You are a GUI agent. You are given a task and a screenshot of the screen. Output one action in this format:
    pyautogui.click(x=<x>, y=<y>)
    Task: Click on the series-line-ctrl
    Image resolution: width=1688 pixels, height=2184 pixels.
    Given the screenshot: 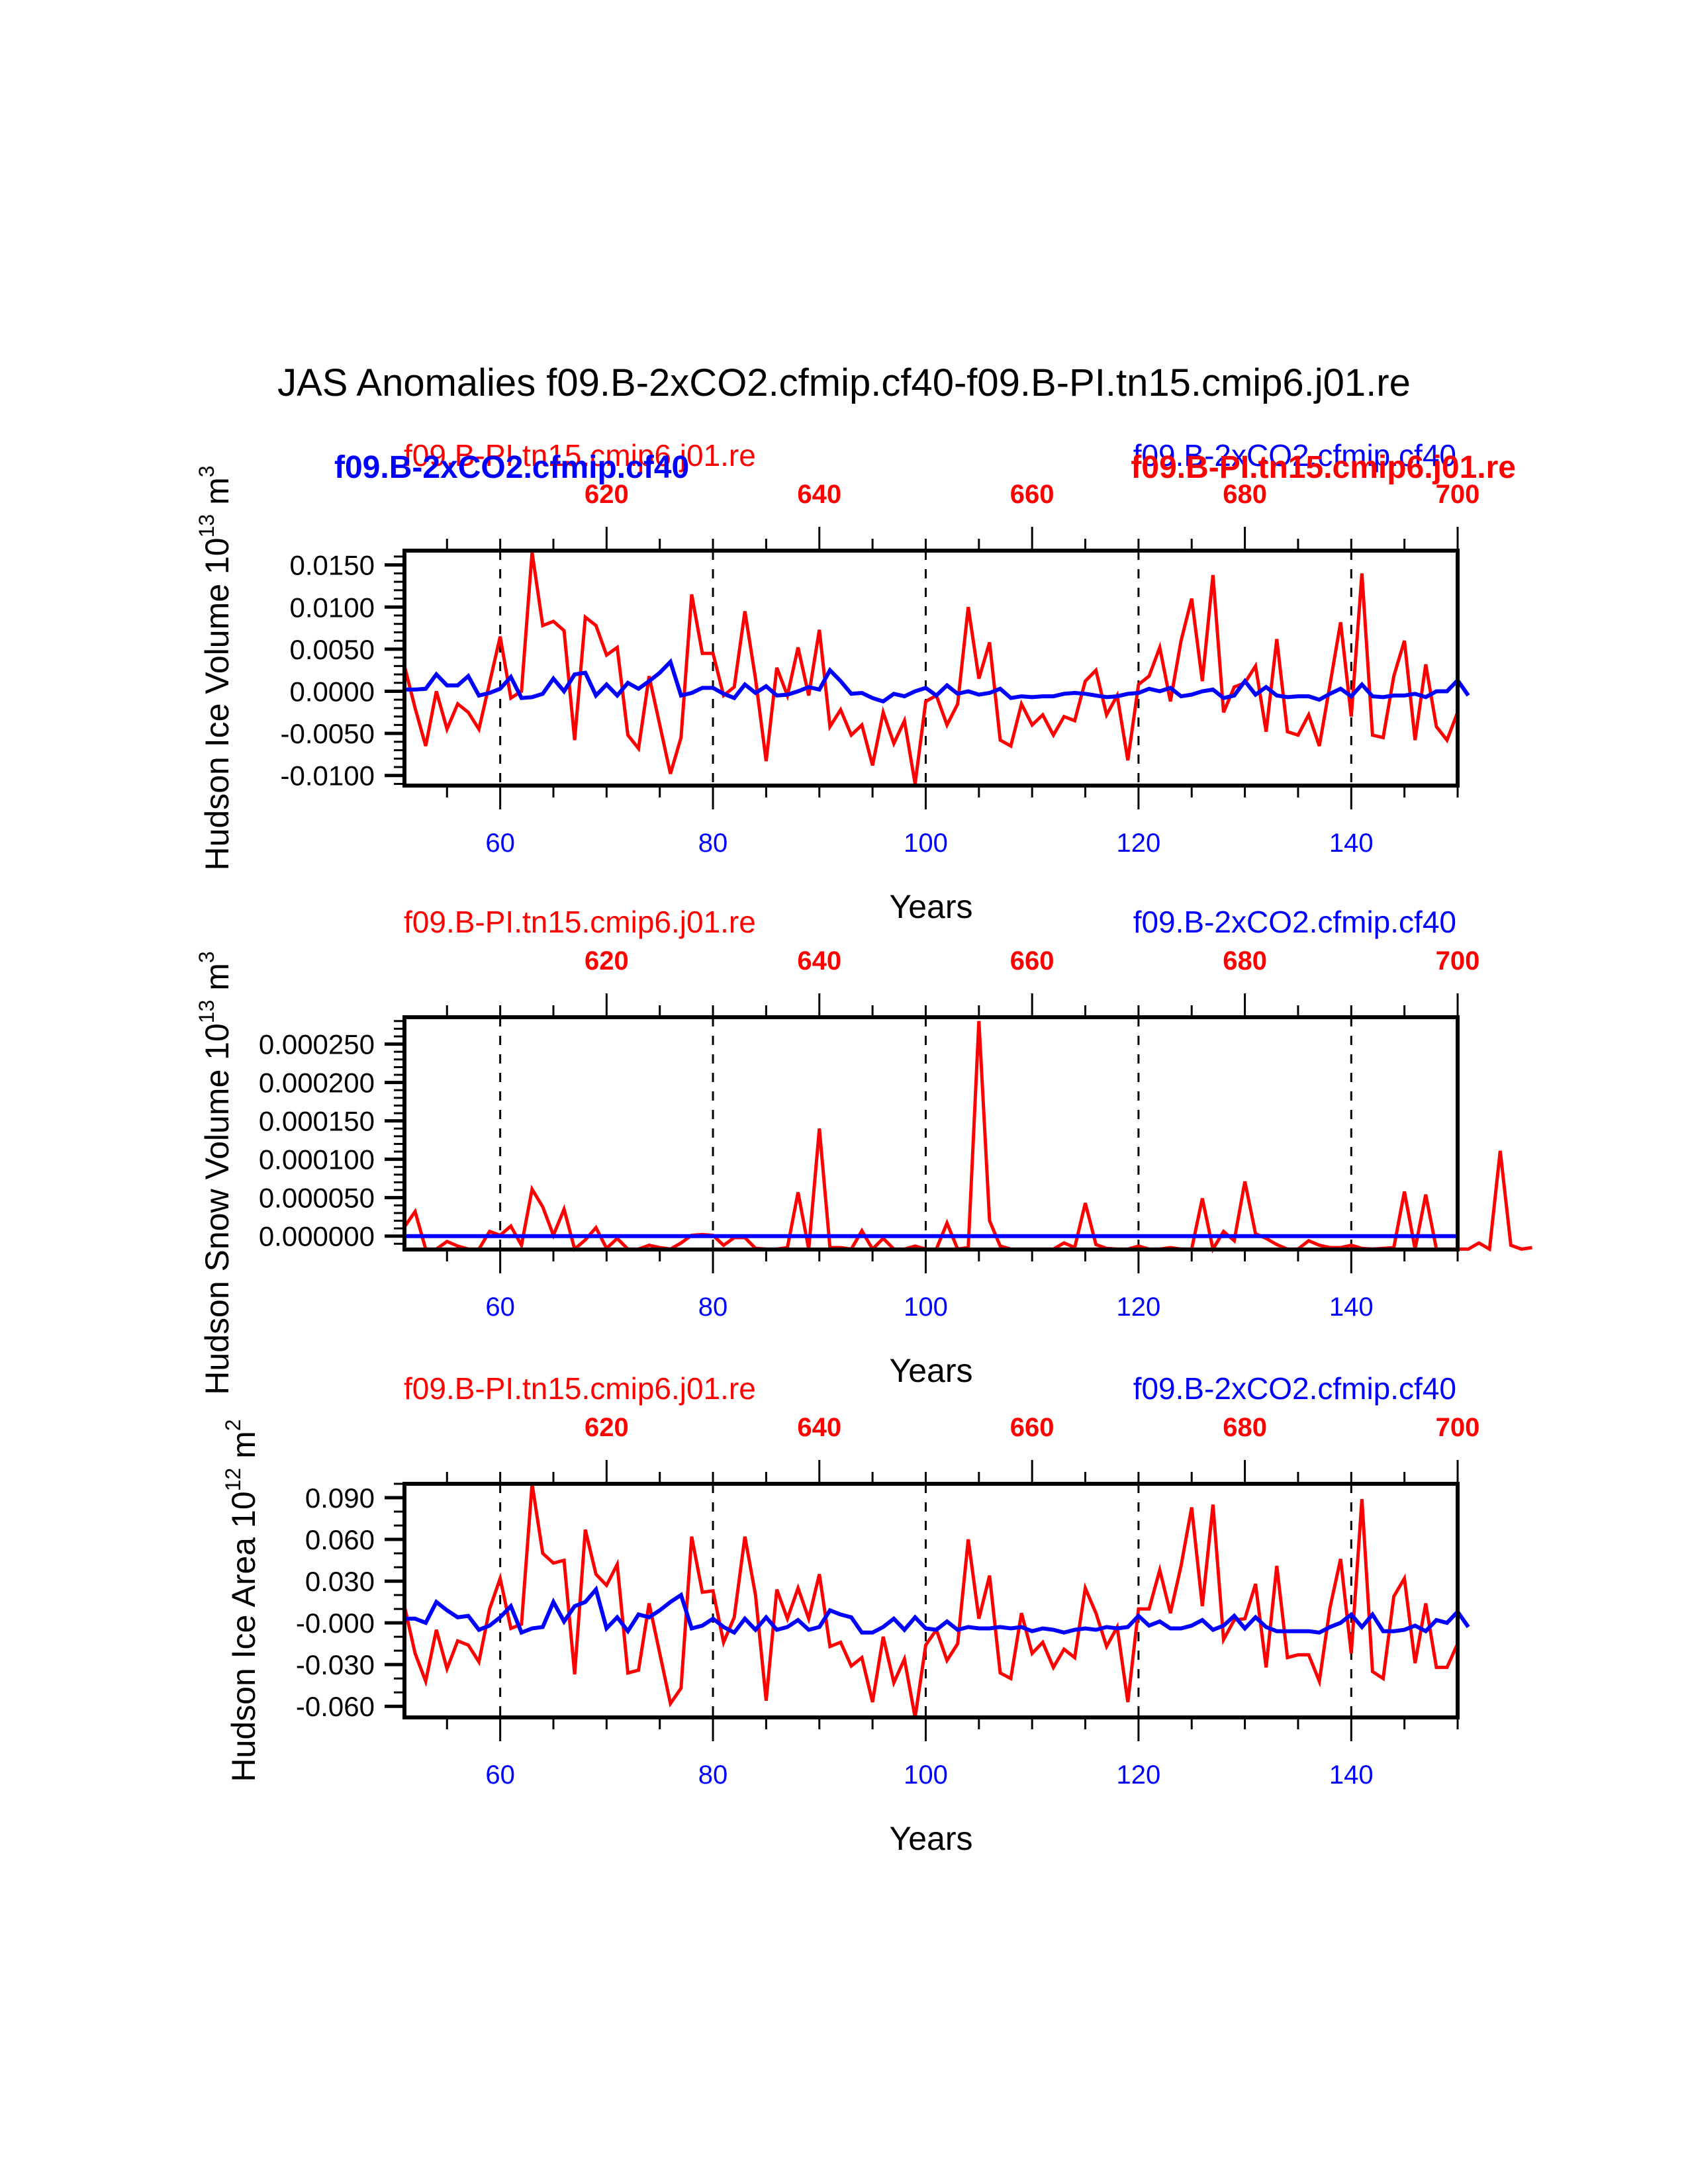 What is the action you would take?
    pyautogui.click(x=931, y=668)
    